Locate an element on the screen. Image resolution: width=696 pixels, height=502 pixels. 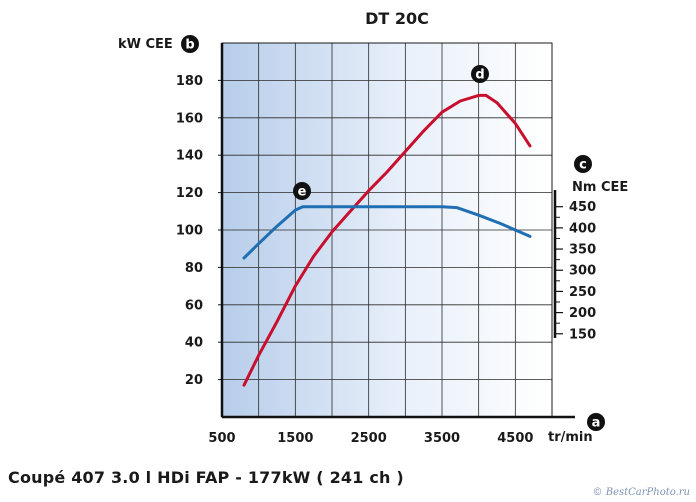
y-left-tick-label: 80 is located at coordinates (194, 268).